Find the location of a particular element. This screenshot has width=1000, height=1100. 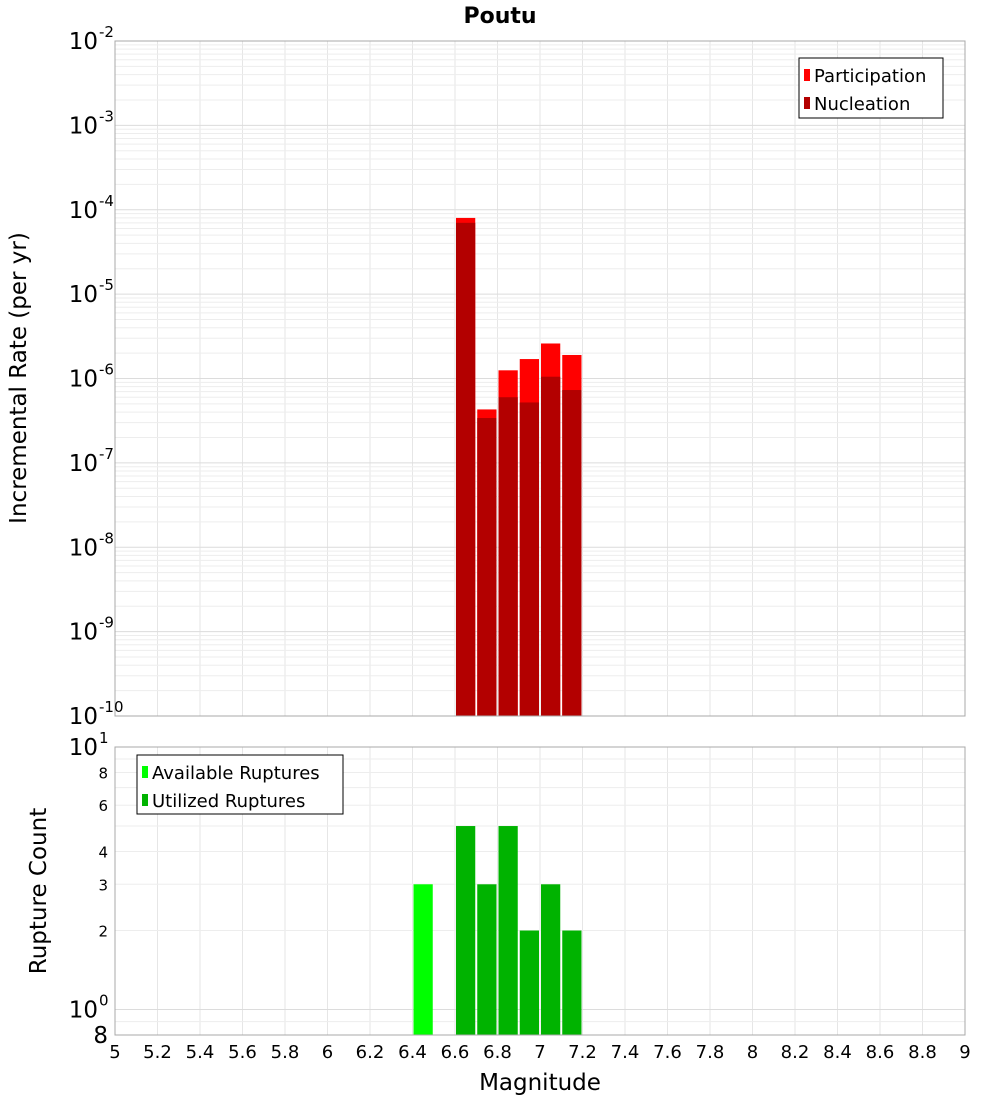

x-tick-label: 7.4 is located at coordinates (625, 1052).